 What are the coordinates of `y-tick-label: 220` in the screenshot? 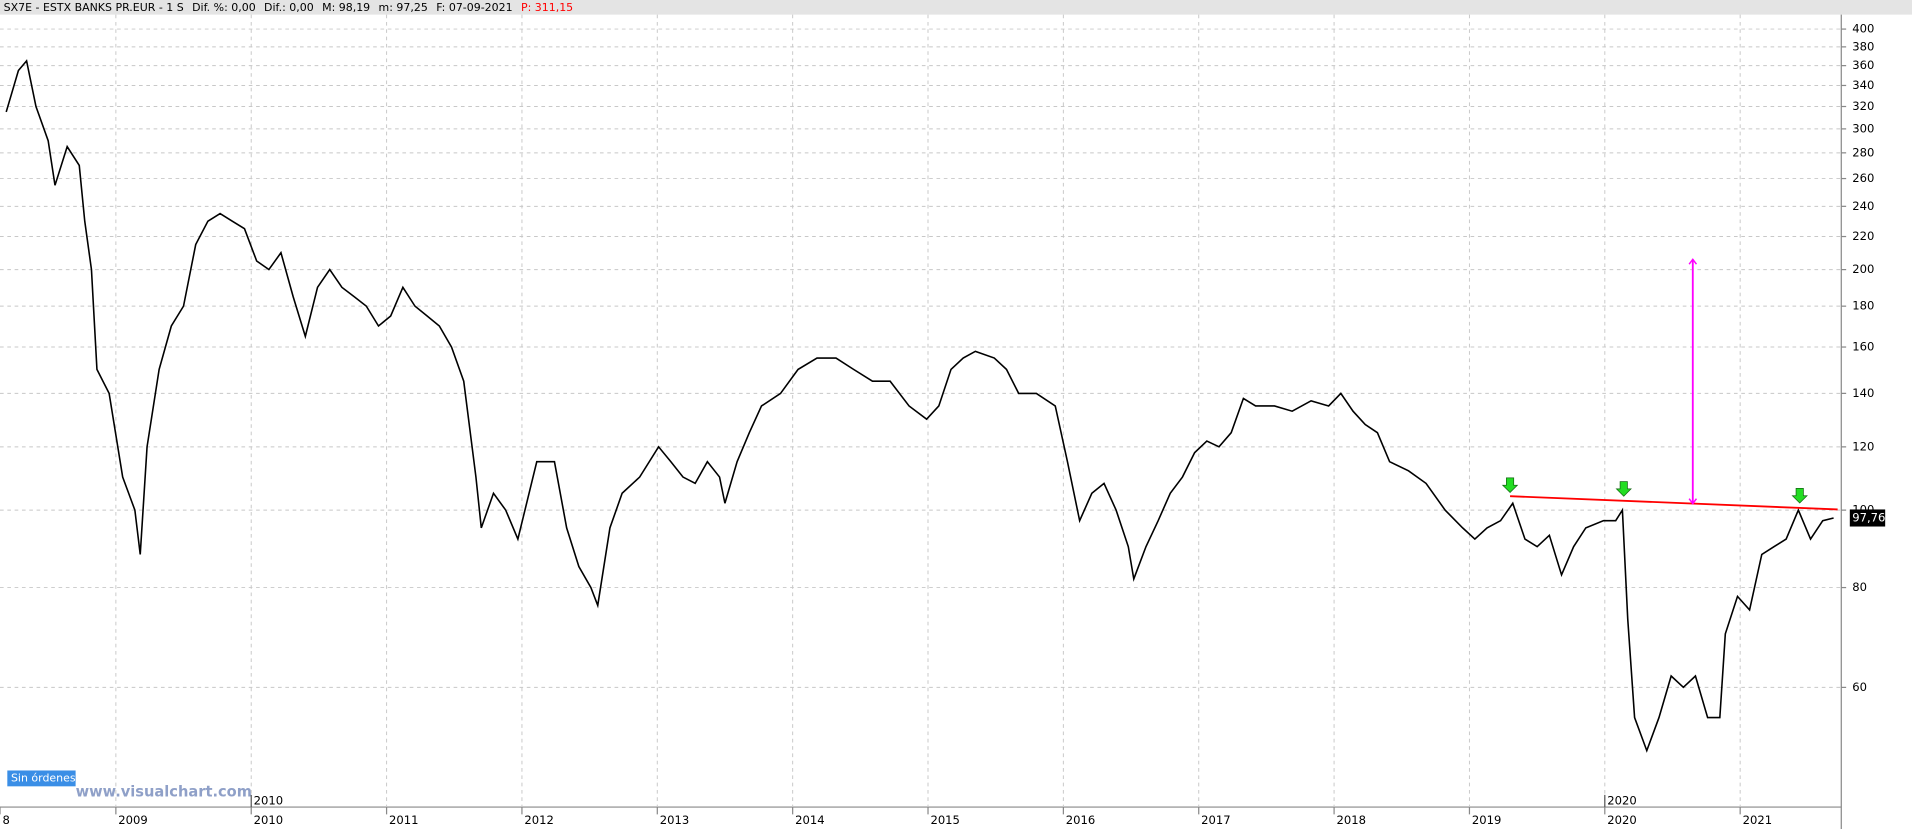 It's located at (1863, 236).